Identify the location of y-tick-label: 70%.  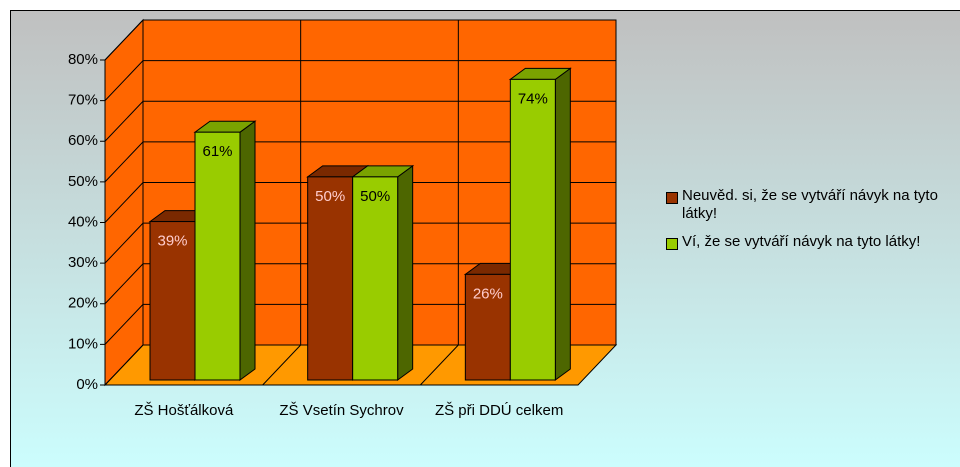
(83, 100).